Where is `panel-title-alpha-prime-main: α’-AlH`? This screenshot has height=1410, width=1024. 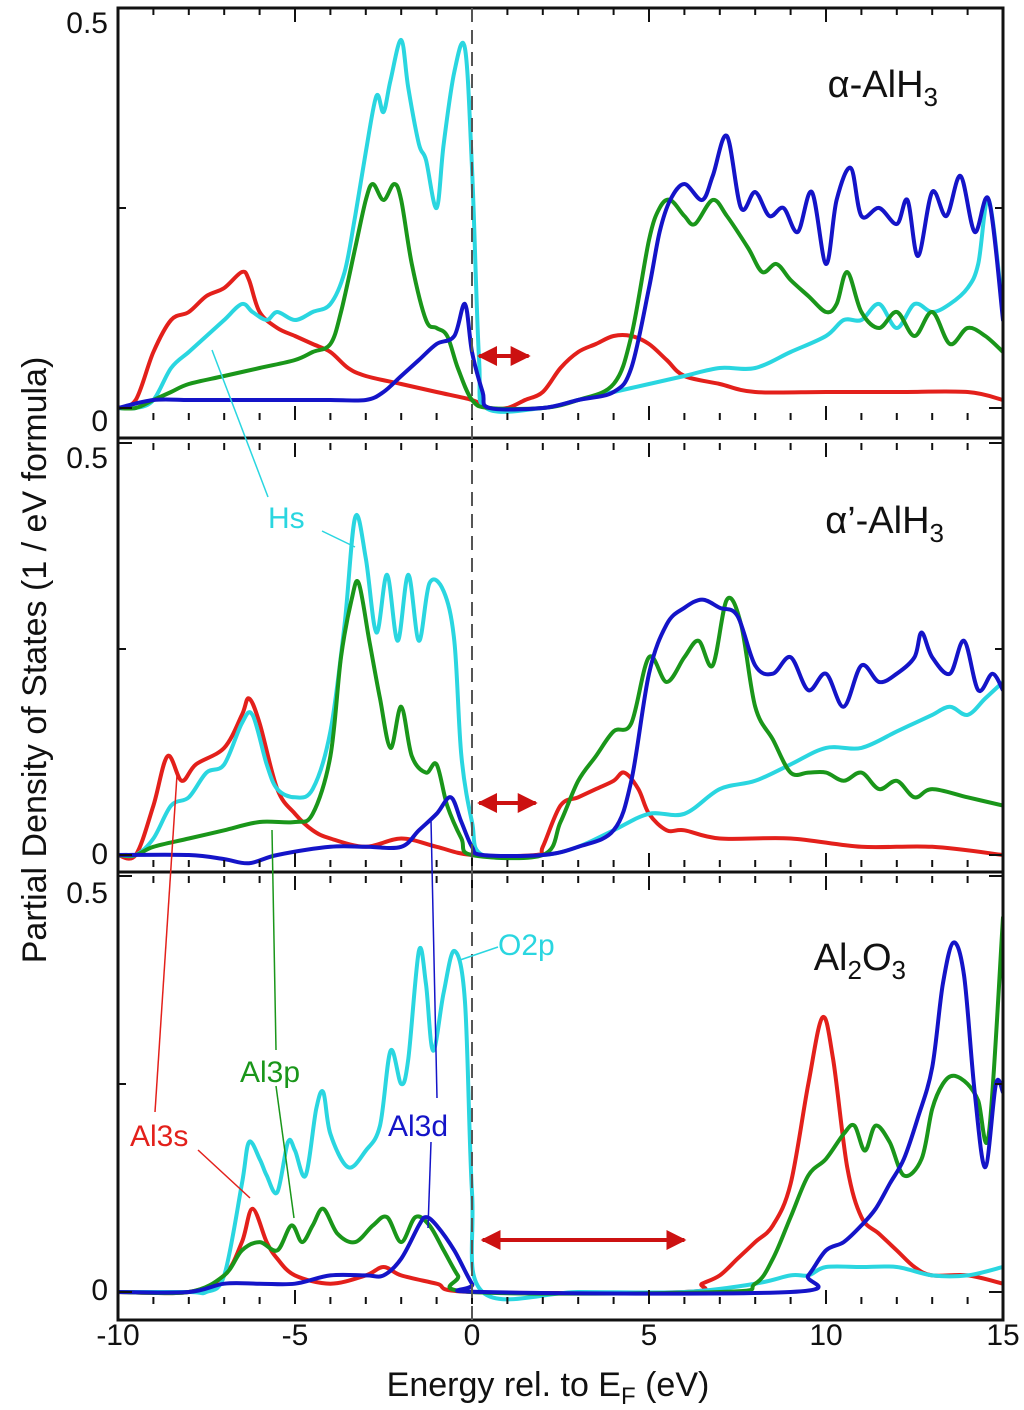
panel-title-alpha-prime-main: α’-AlH is located at coordinates (877, 521).